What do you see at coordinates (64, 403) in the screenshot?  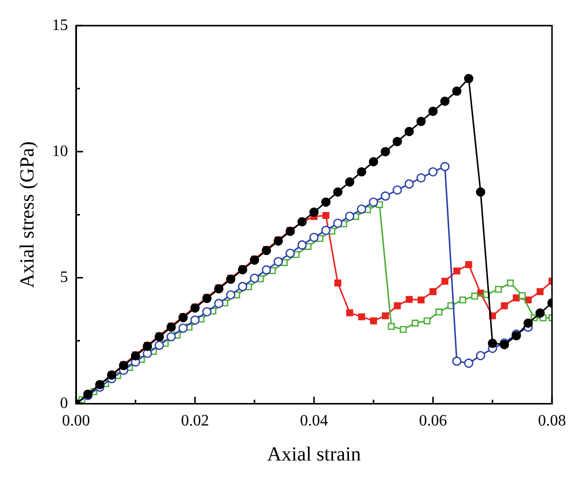 I see `y-tick-label: 0` at bounding box center [64, 403].